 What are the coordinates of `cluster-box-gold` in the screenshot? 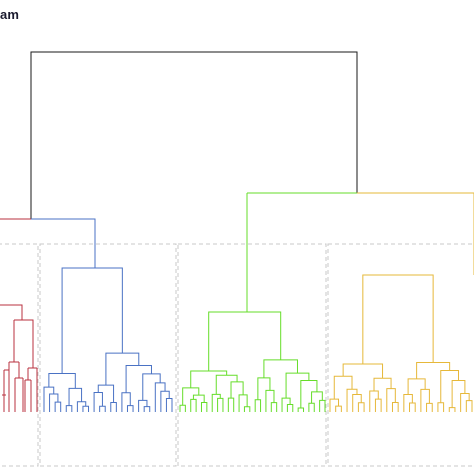 It's located at (400, 355).